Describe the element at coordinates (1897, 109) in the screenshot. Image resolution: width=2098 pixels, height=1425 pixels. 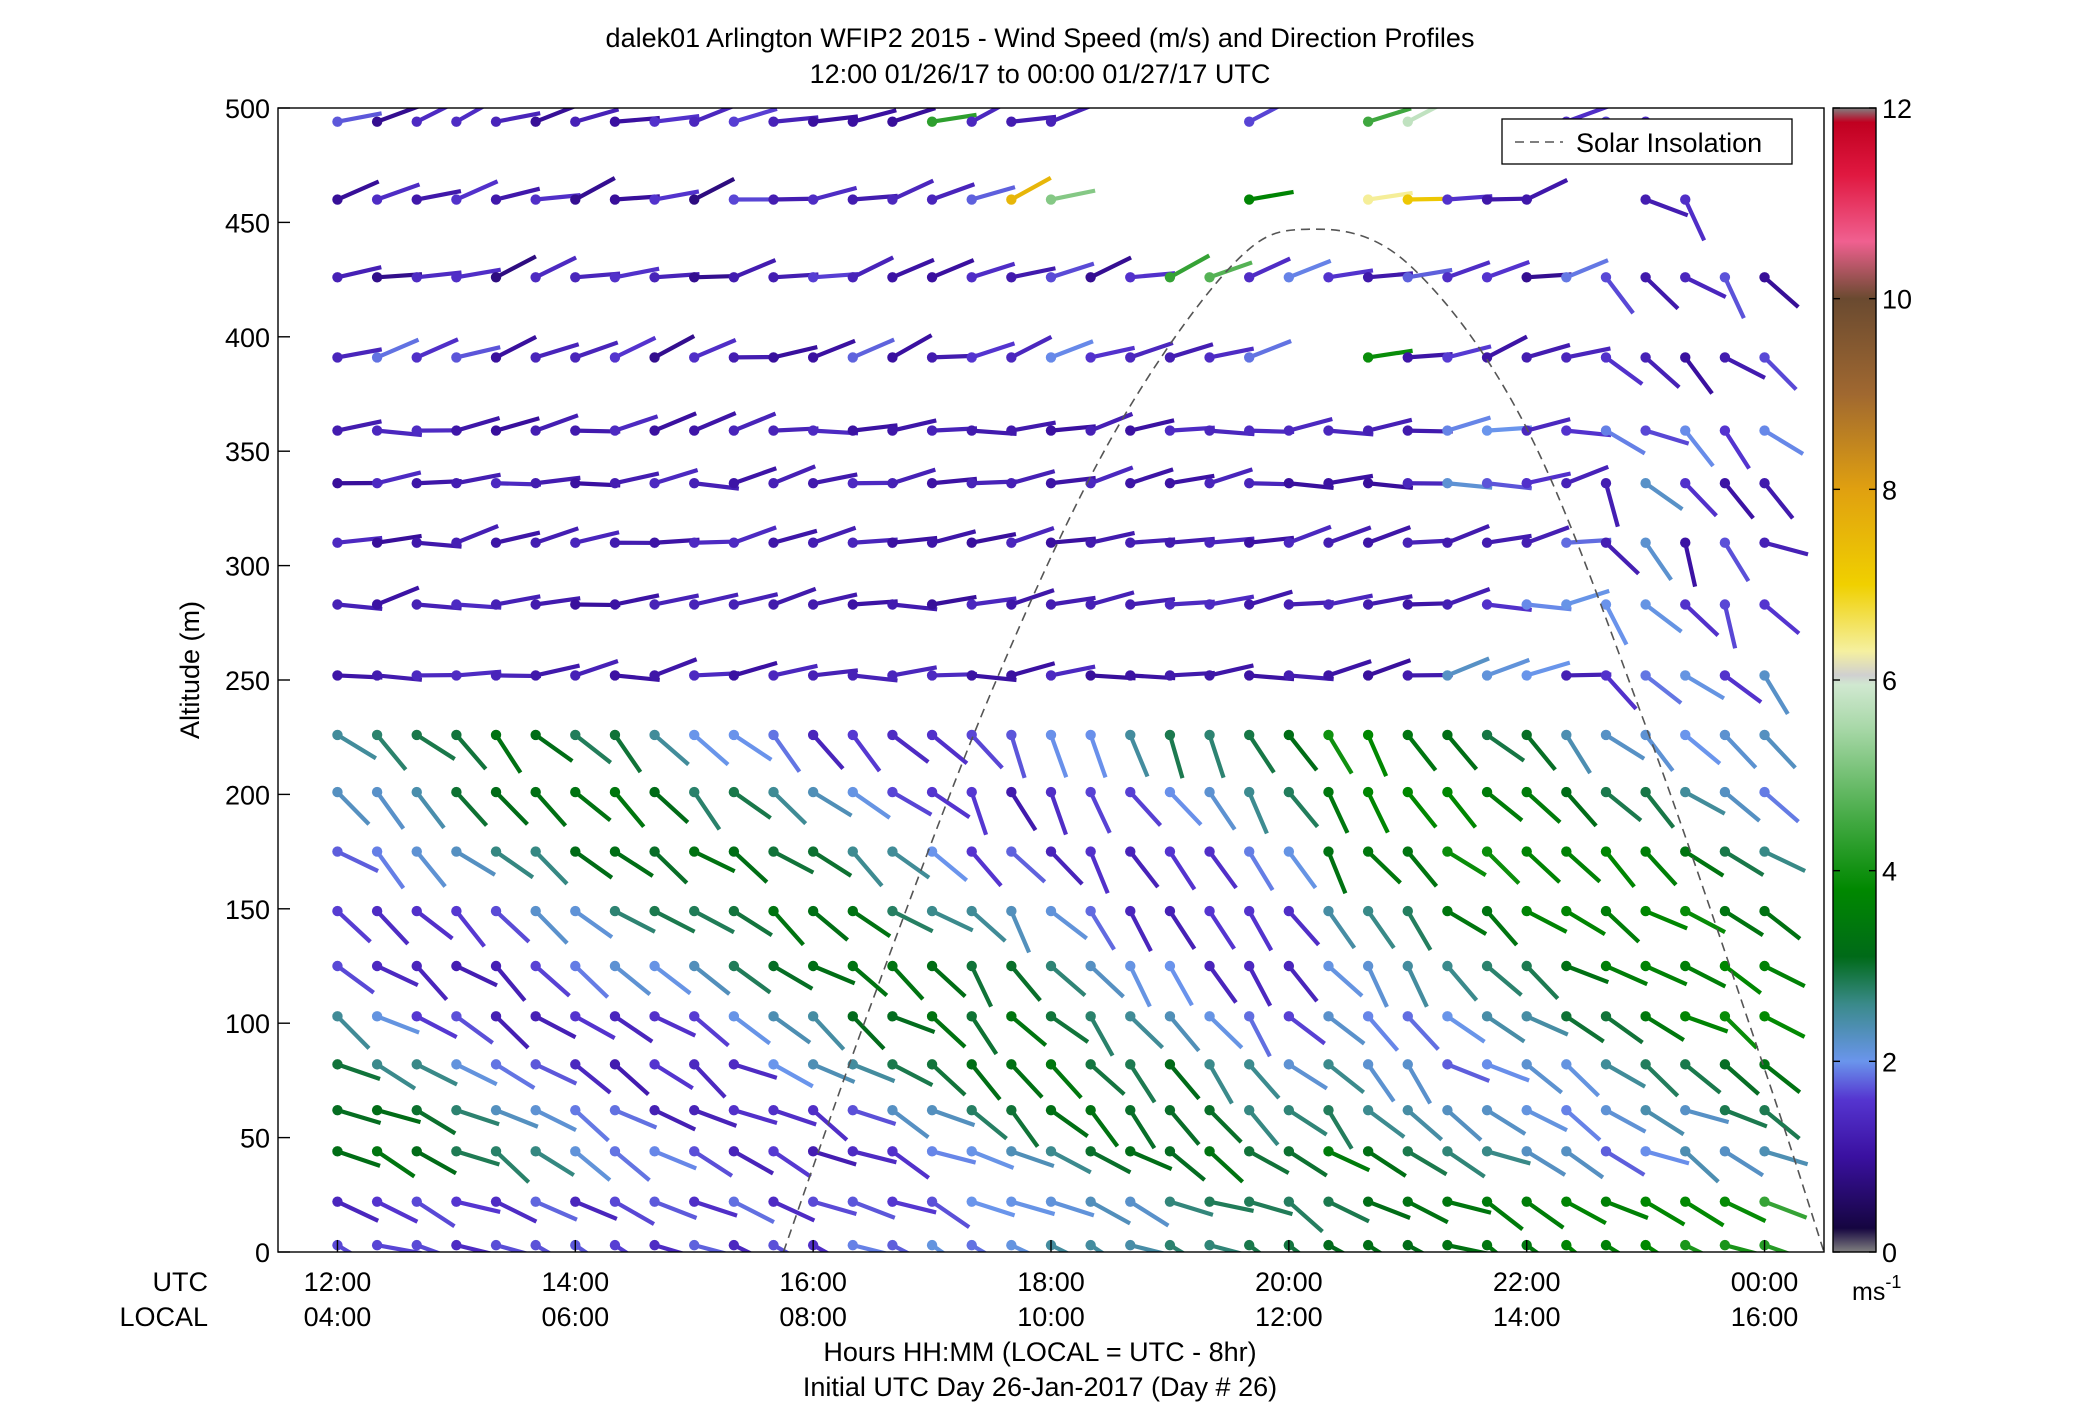
I see `colorbar-tick-label: 12` at that location.